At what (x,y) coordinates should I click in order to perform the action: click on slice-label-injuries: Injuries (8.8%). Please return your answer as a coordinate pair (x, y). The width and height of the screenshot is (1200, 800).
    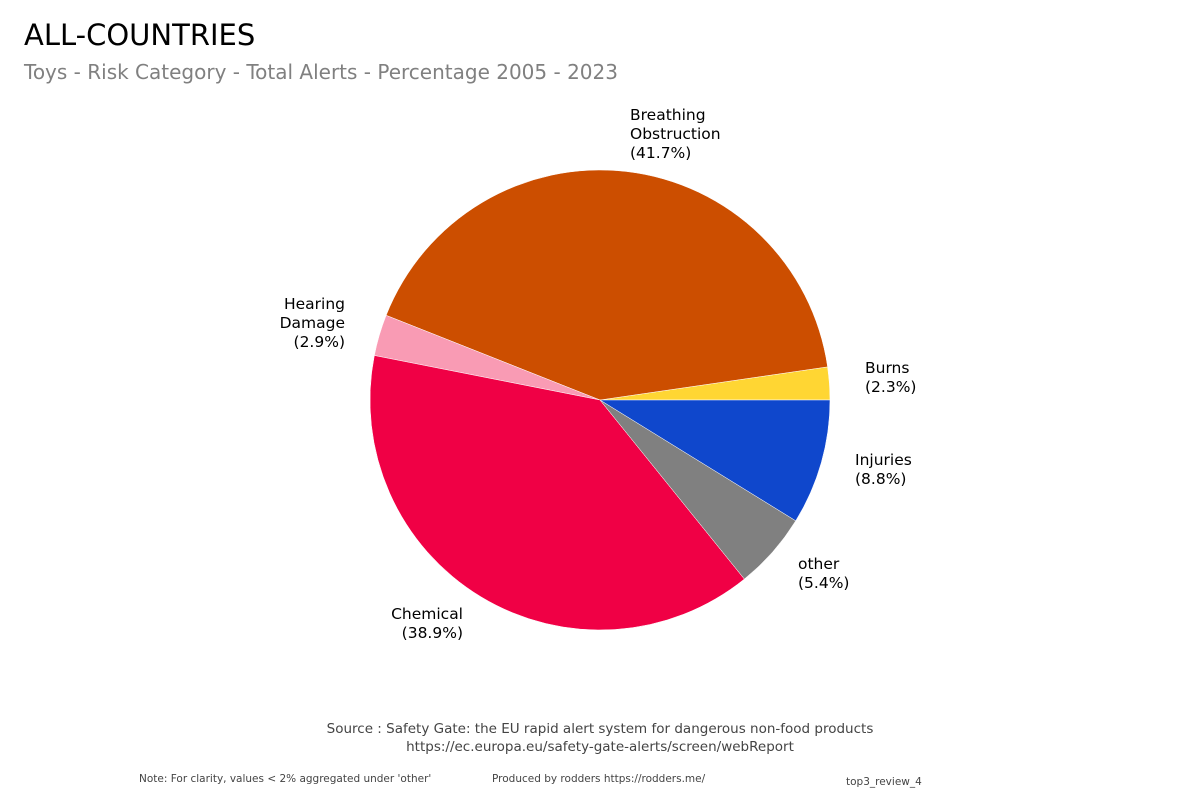
    Looking at the image, I should click on (883, 469).